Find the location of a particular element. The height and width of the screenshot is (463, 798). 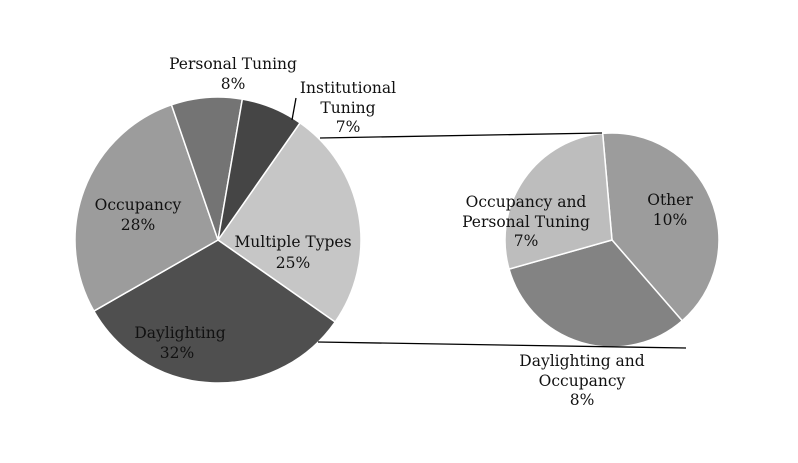

main-slice-institutional-tuning is located at coordinates (259, 169).